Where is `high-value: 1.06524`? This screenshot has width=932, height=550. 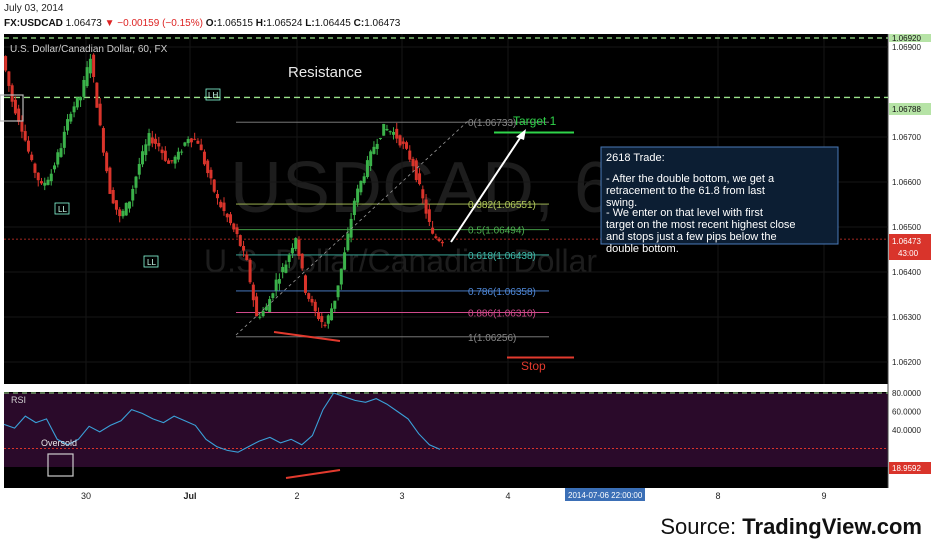 high-value: 1.06524 is located at coordinates (284, 23).